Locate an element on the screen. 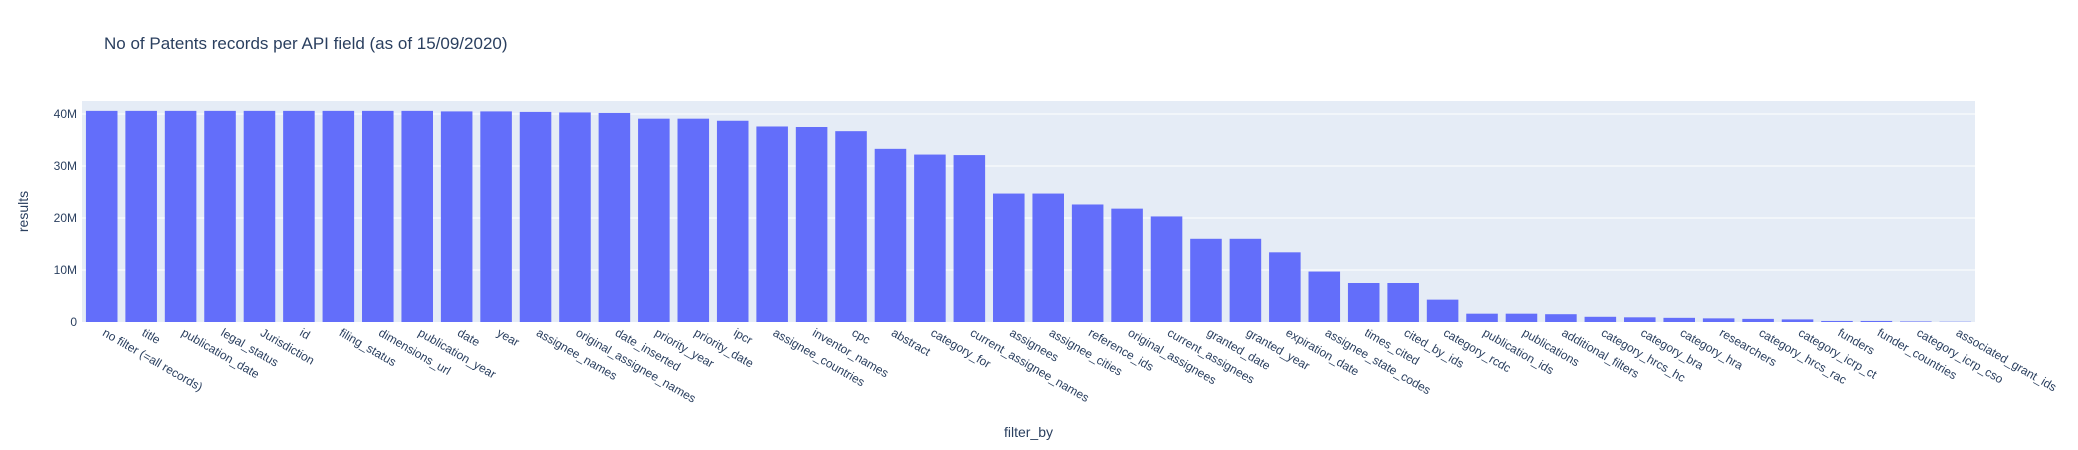 The image size is (2078, 450). bar-no-filter-all-records is located at coordinates (102, 216).